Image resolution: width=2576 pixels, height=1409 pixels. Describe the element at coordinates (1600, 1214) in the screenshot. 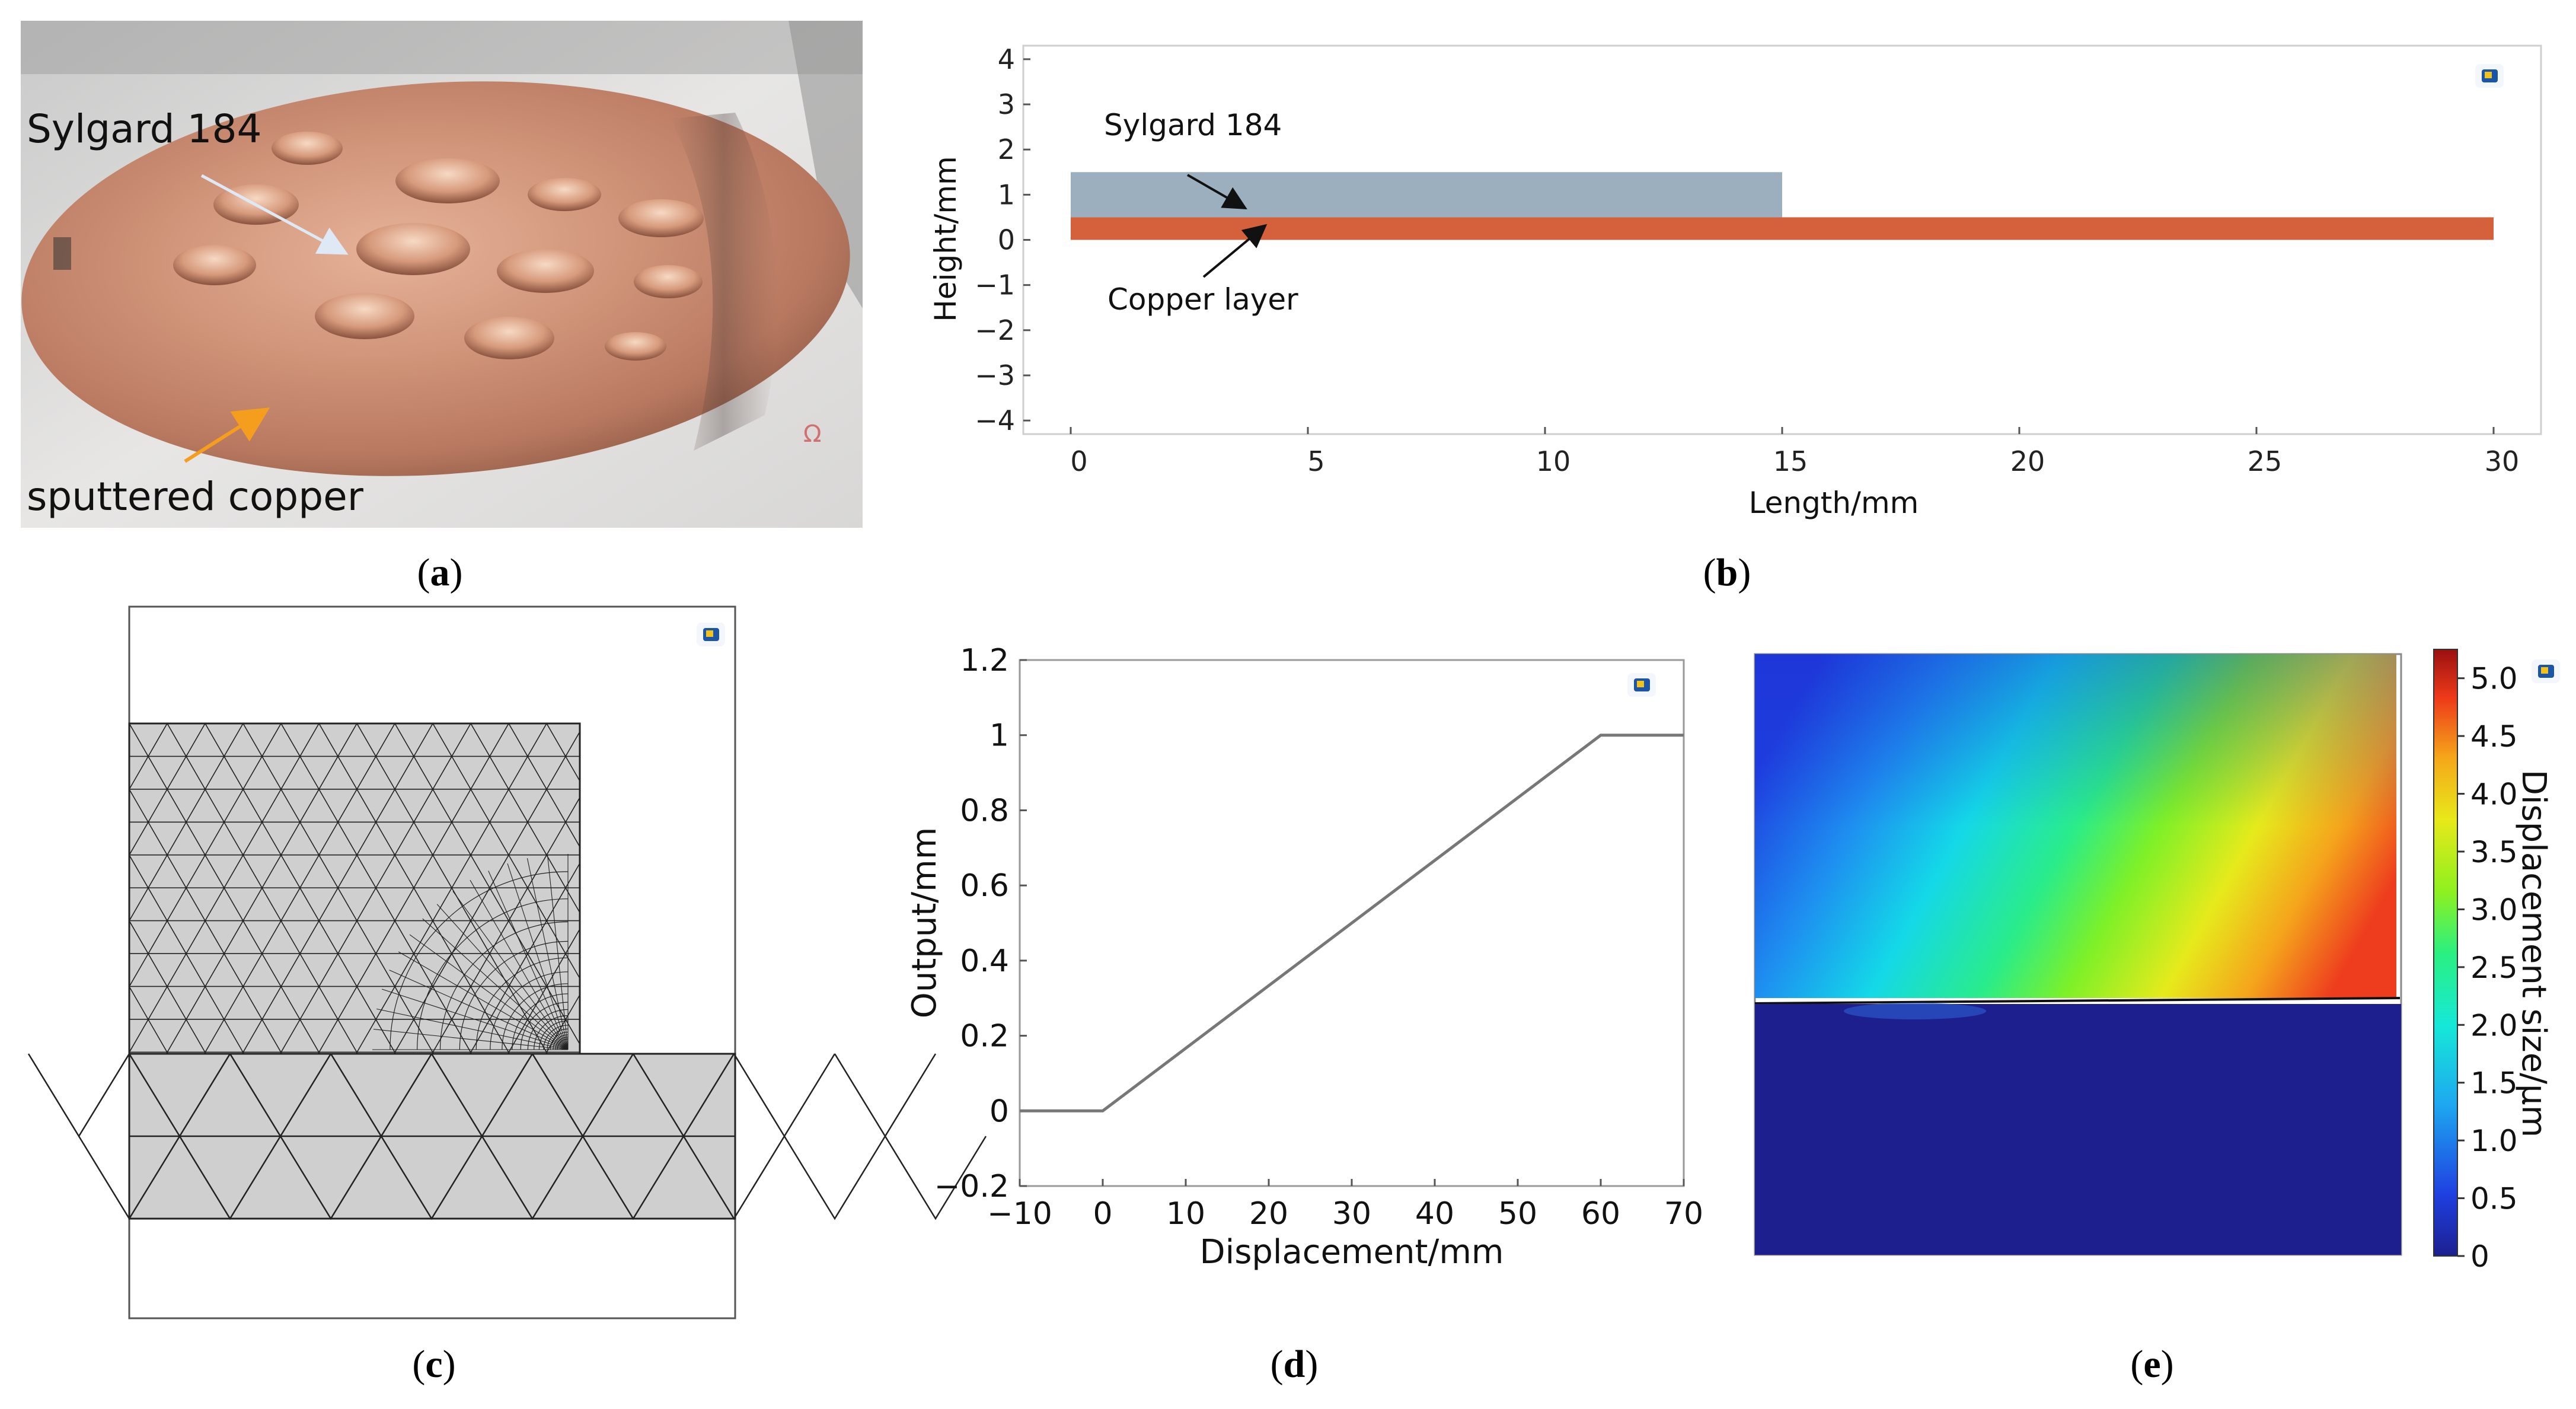

I see `panel-d-xtick-label: 60` at that location.